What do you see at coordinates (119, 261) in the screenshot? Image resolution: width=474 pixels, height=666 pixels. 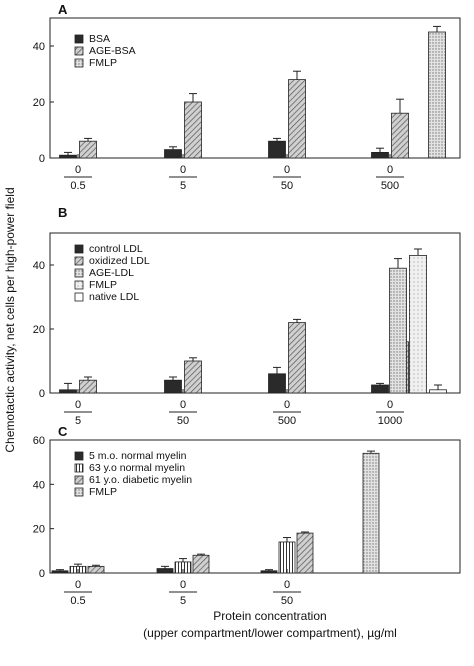 I see `legend-label: oxidized LDL` at bounding box center [119, 261].